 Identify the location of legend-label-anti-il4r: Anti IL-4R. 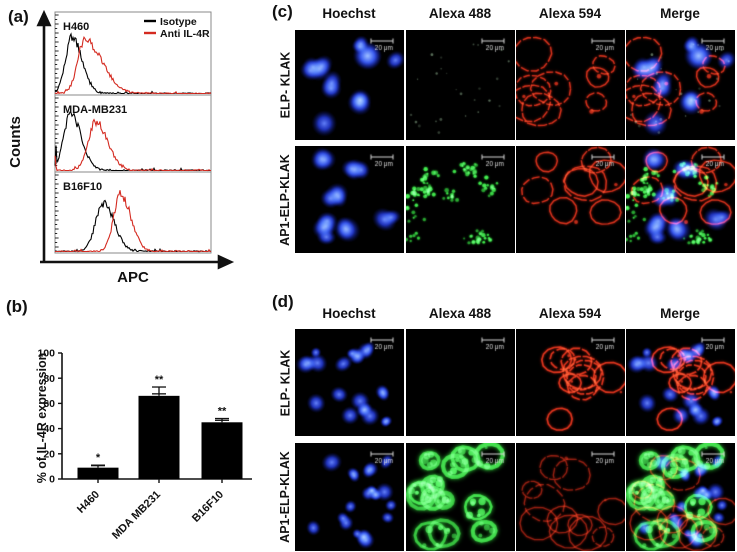
(185, 34).